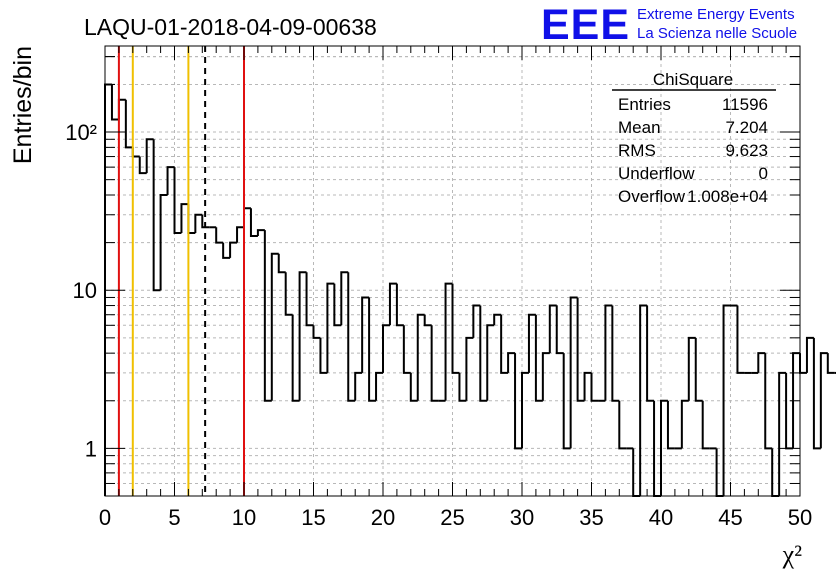 The image size is (836, 572). Describe the element at coordinates (644, 104) in the screenshot. I see `stats-label-entries: Entries` at that location.